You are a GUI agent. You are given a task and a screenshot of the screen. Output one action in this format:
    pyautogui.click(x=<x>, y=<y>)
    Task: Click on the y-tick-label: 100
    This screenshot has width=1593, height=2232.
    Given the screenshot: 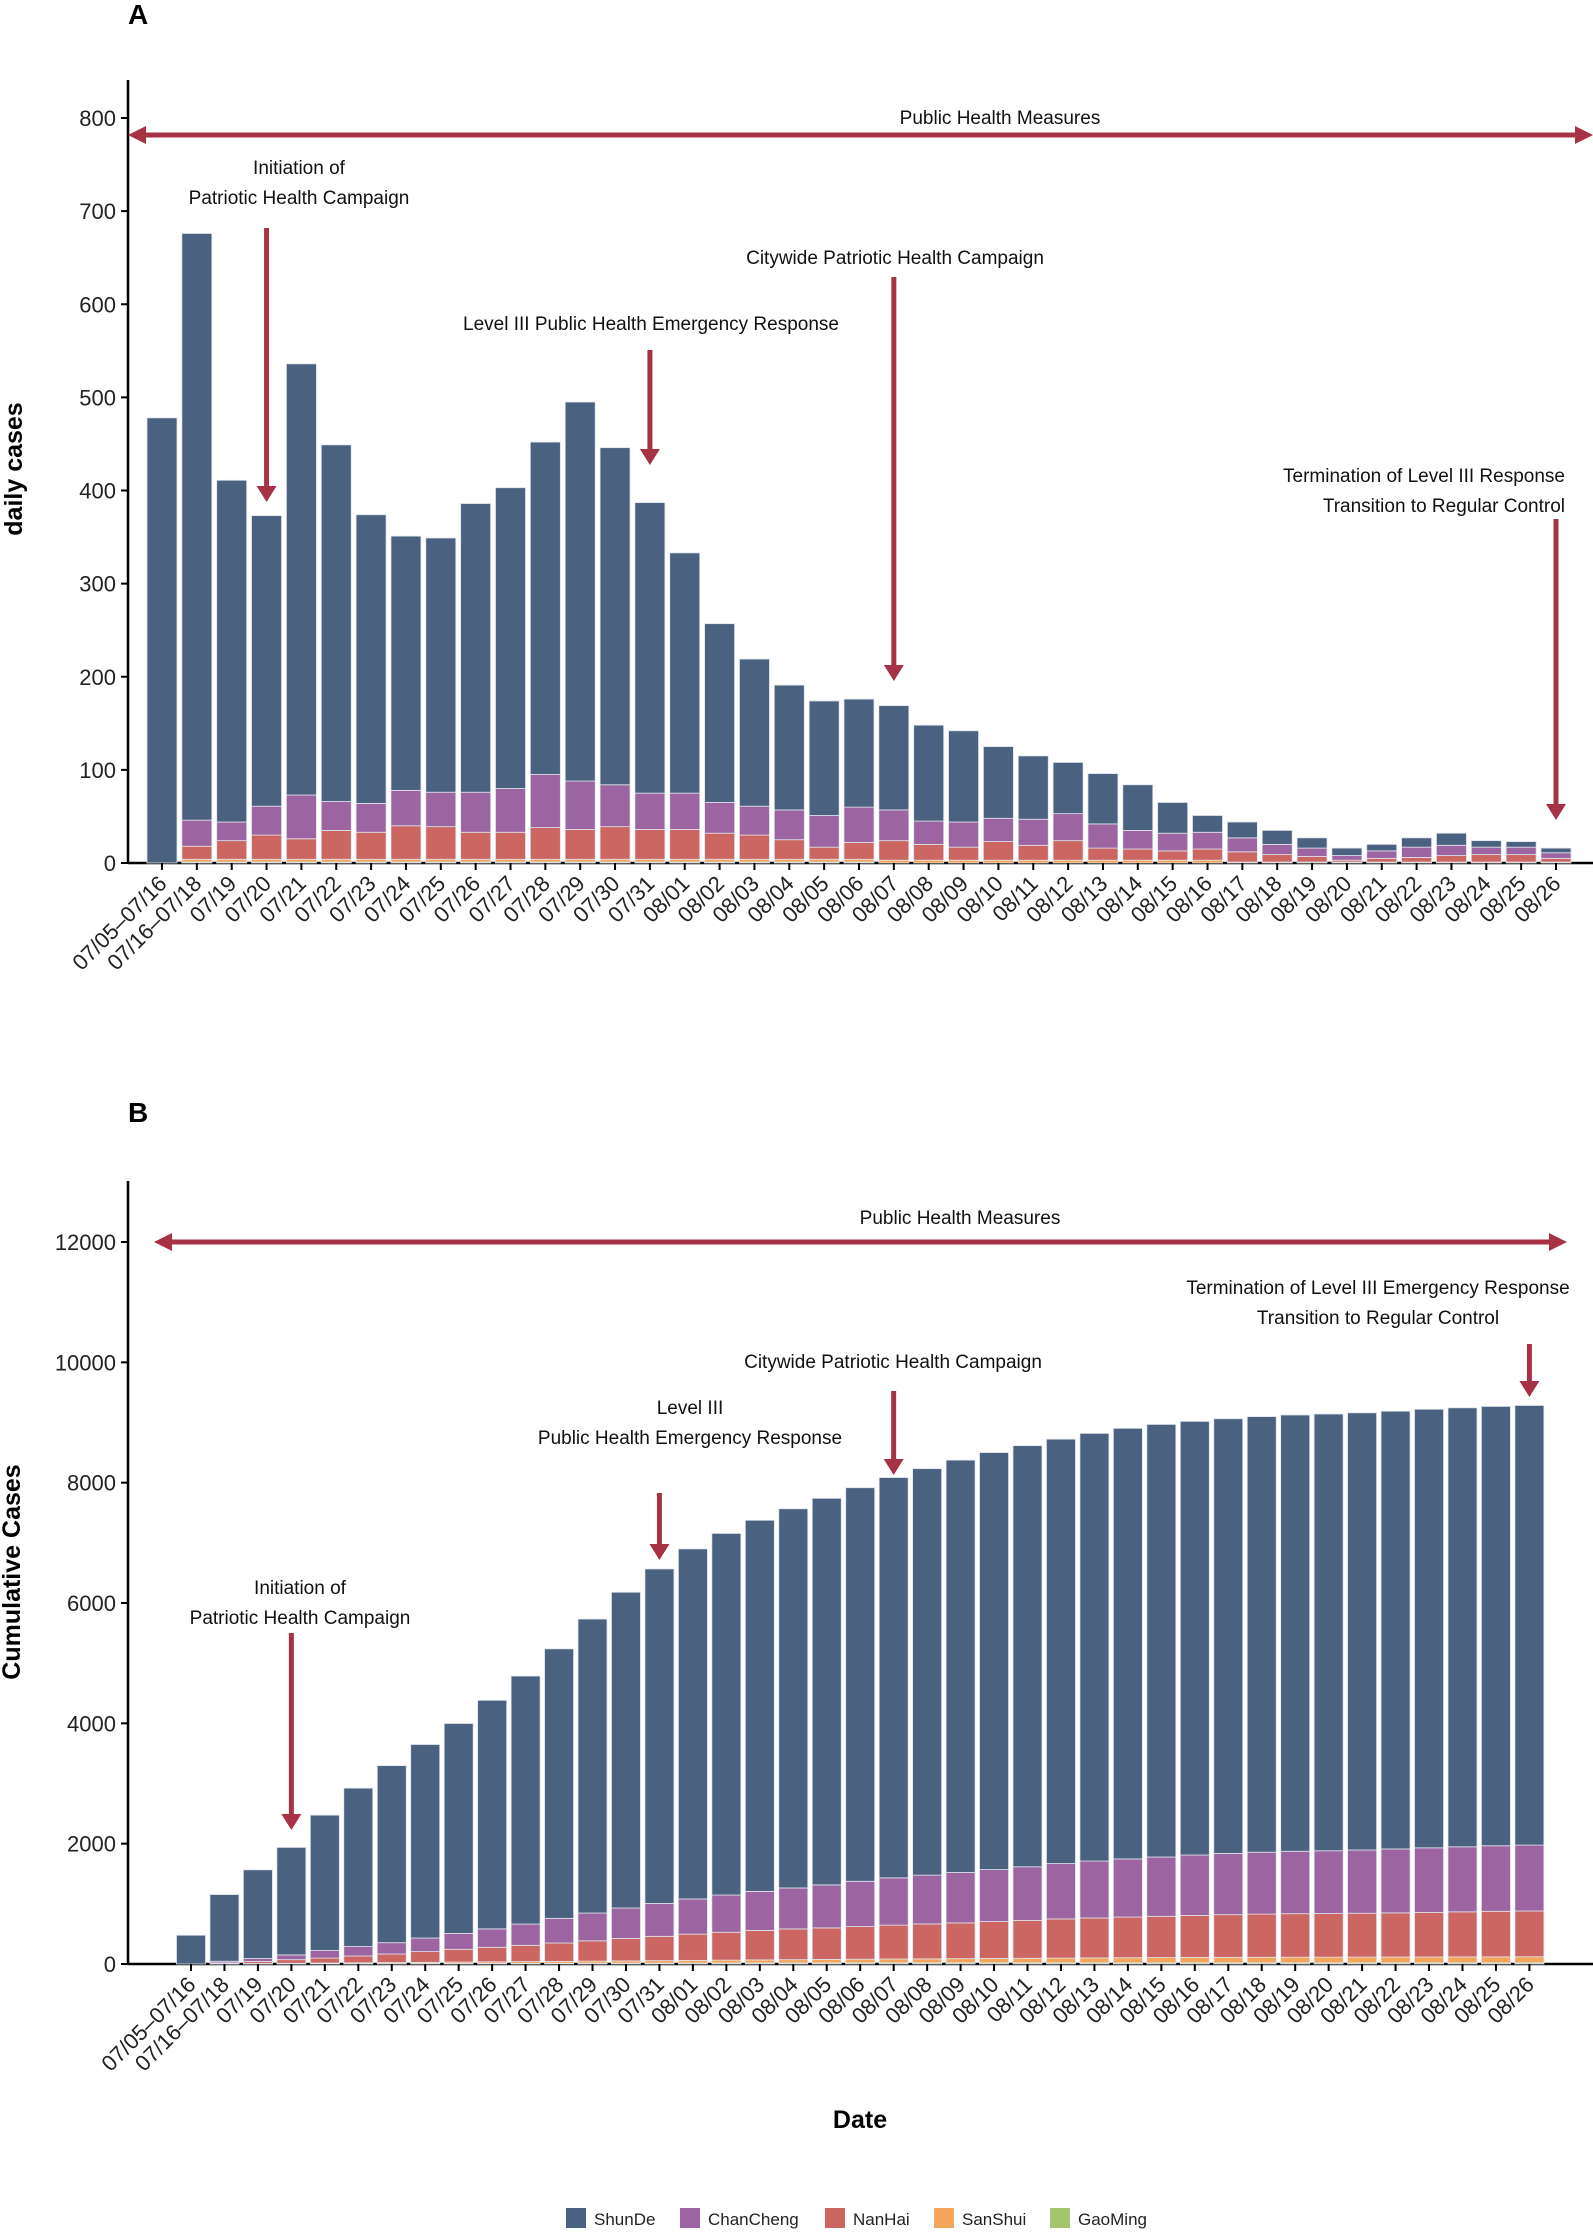 What is the action you would take?
    pyautogui.click(x=97, y=770)
    